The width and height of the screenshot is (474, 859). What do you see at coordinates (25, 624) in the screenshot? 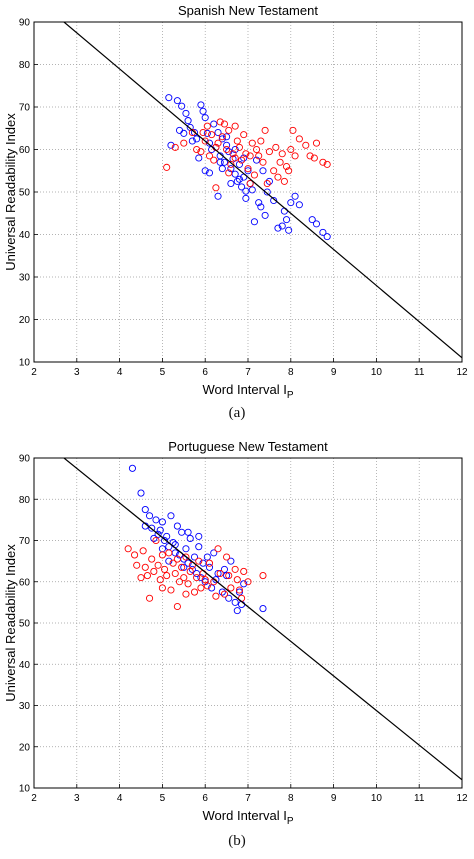
I see `y-tick-label: 50` at bounding box center [25, 624].